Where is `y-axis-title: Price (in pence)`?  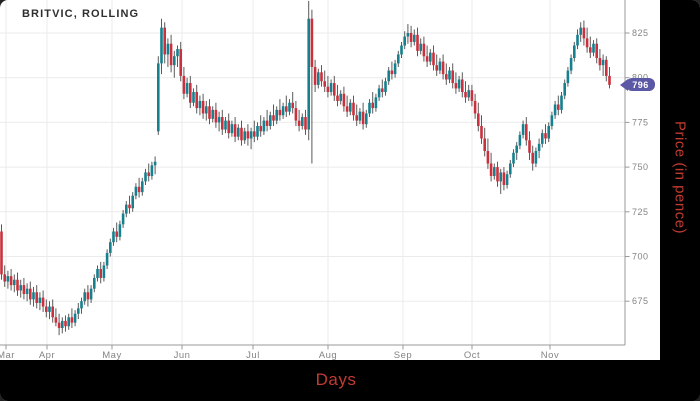
y-axis-title: Price (in pence) is located at coordinates (680, 177).